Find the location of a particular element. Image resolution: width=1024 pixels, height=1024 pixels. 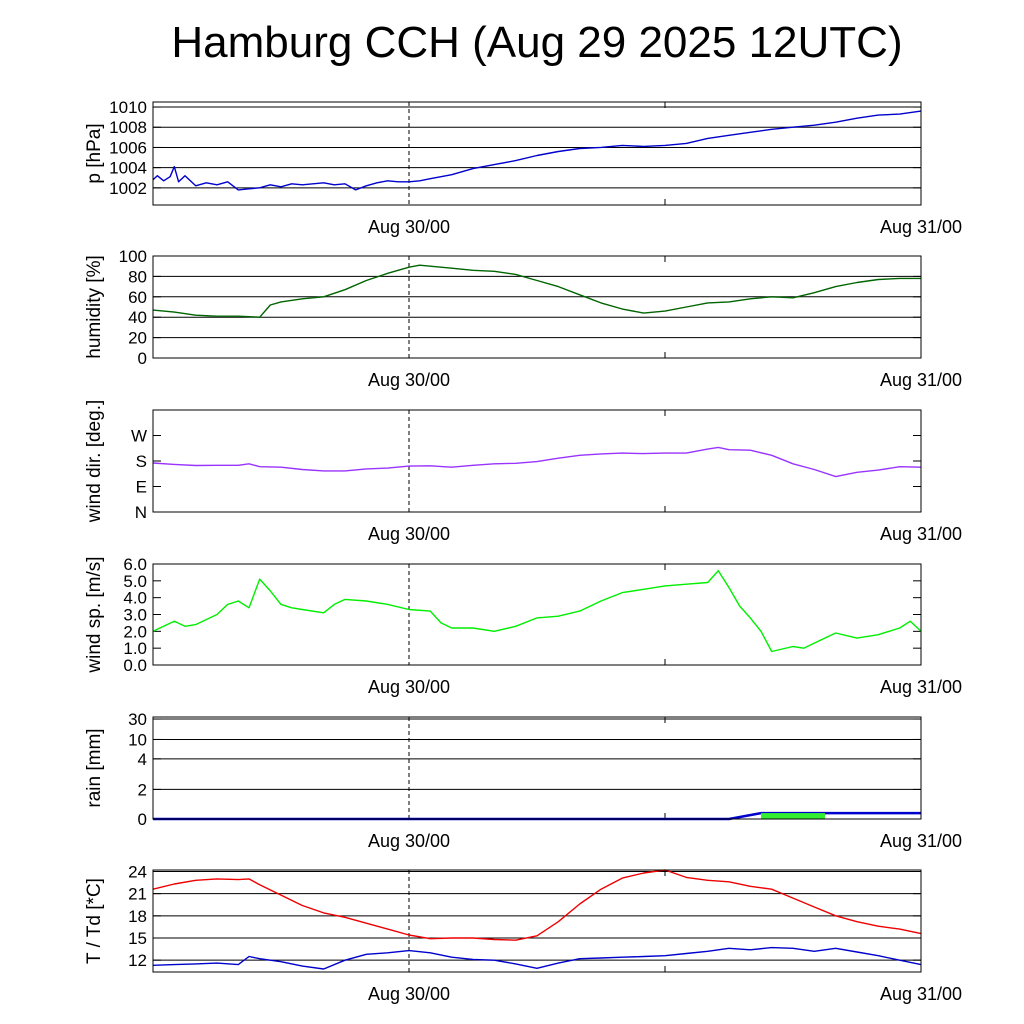

y-tick-label: 4 is located at coordinates (142, 759).